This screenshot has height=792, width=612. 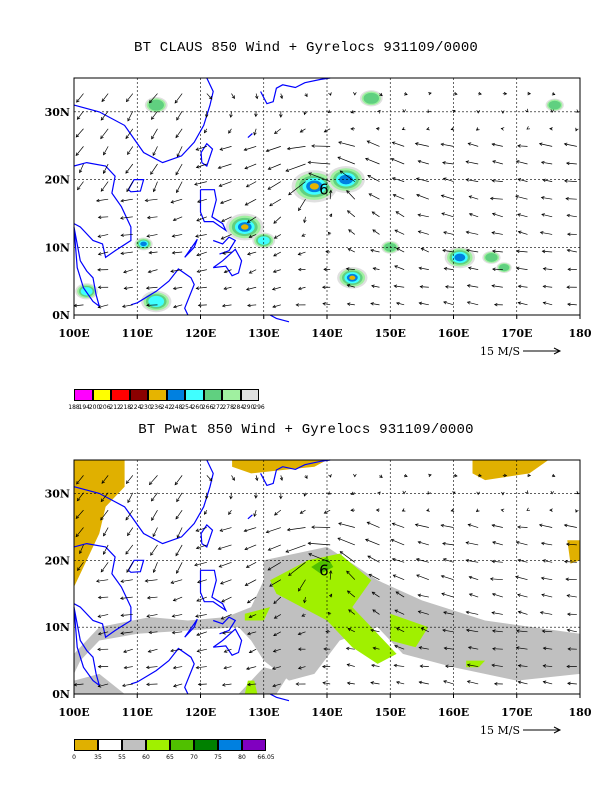 I want to click on x-tick-label: 130E, so click(x=263, y=712).